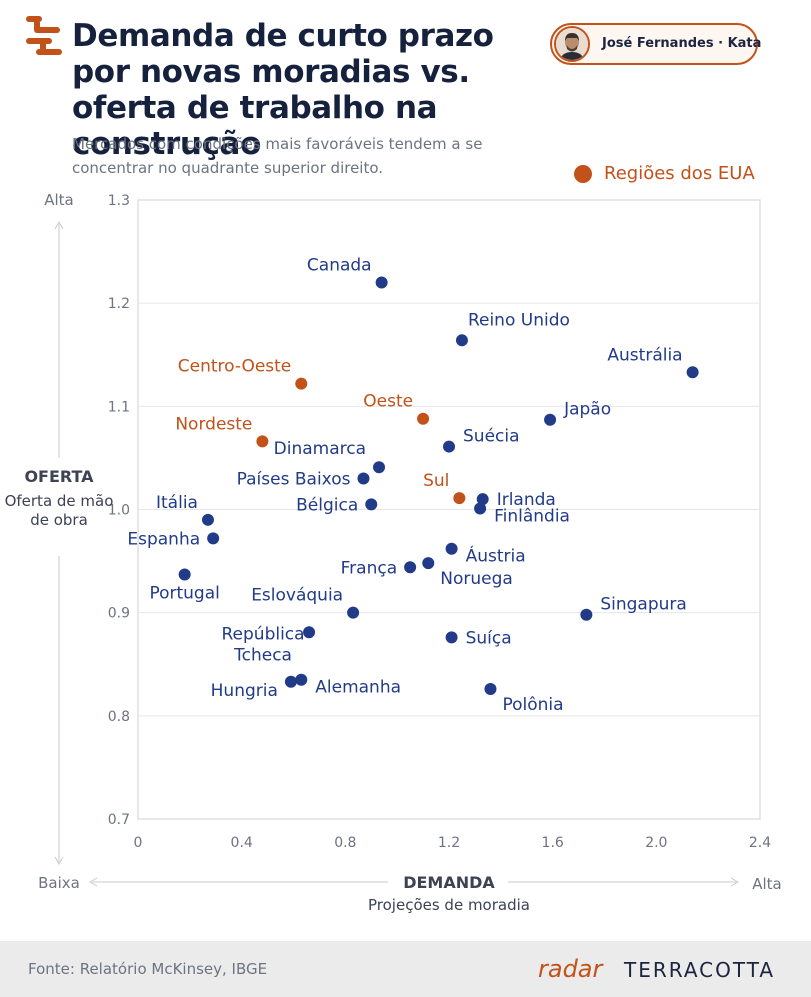  Describe the element at coordinates (177, 503) in the screenshot. I see `label-italia: Itália` at that location.